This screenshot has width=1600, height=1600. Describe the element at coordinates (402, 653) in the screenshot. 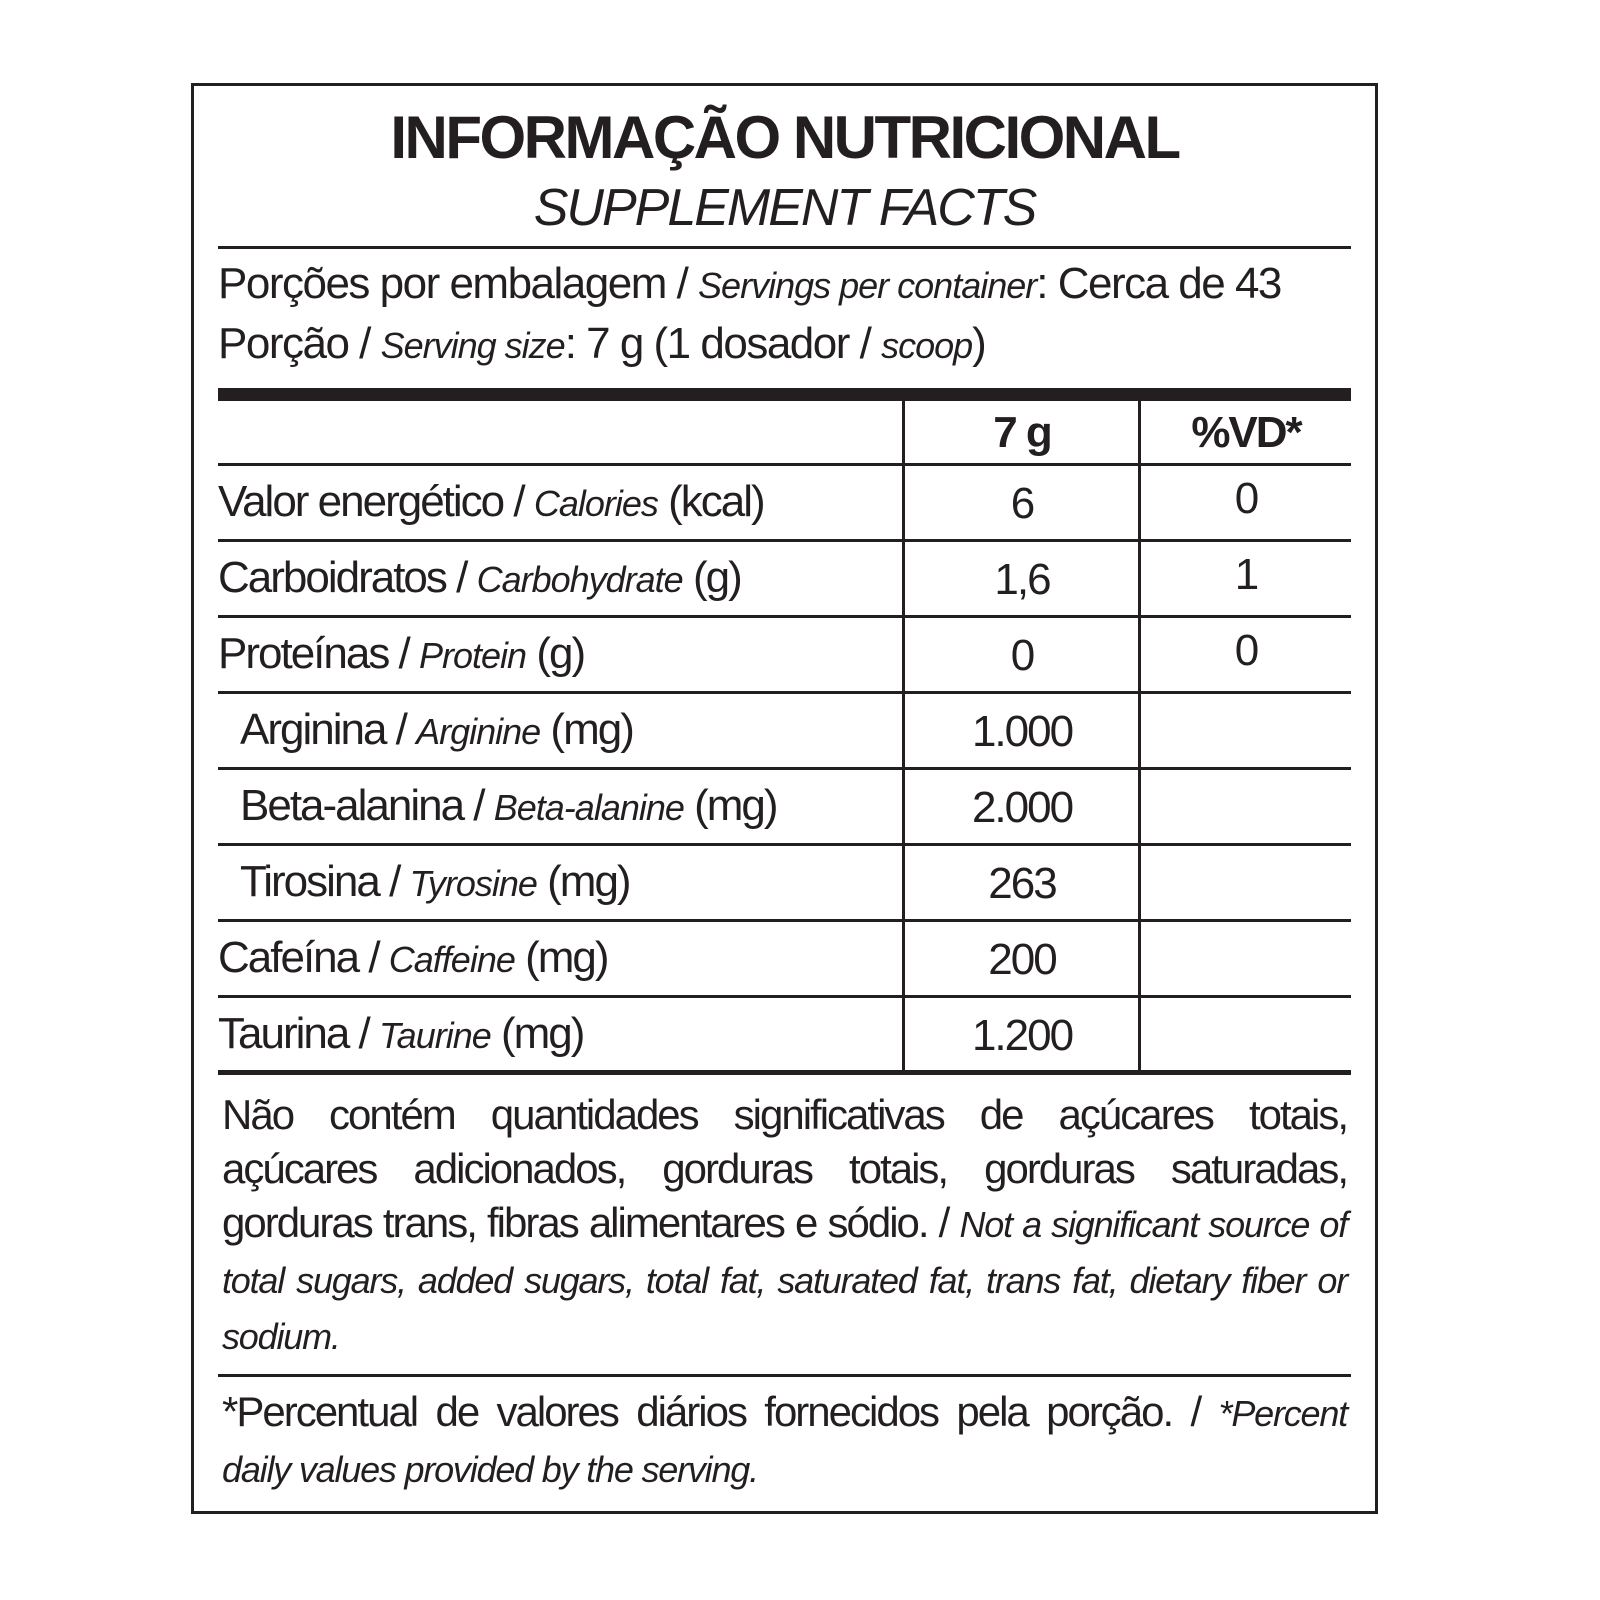

I see `table-row-label: Proteínas / Protein (g)` at that location.